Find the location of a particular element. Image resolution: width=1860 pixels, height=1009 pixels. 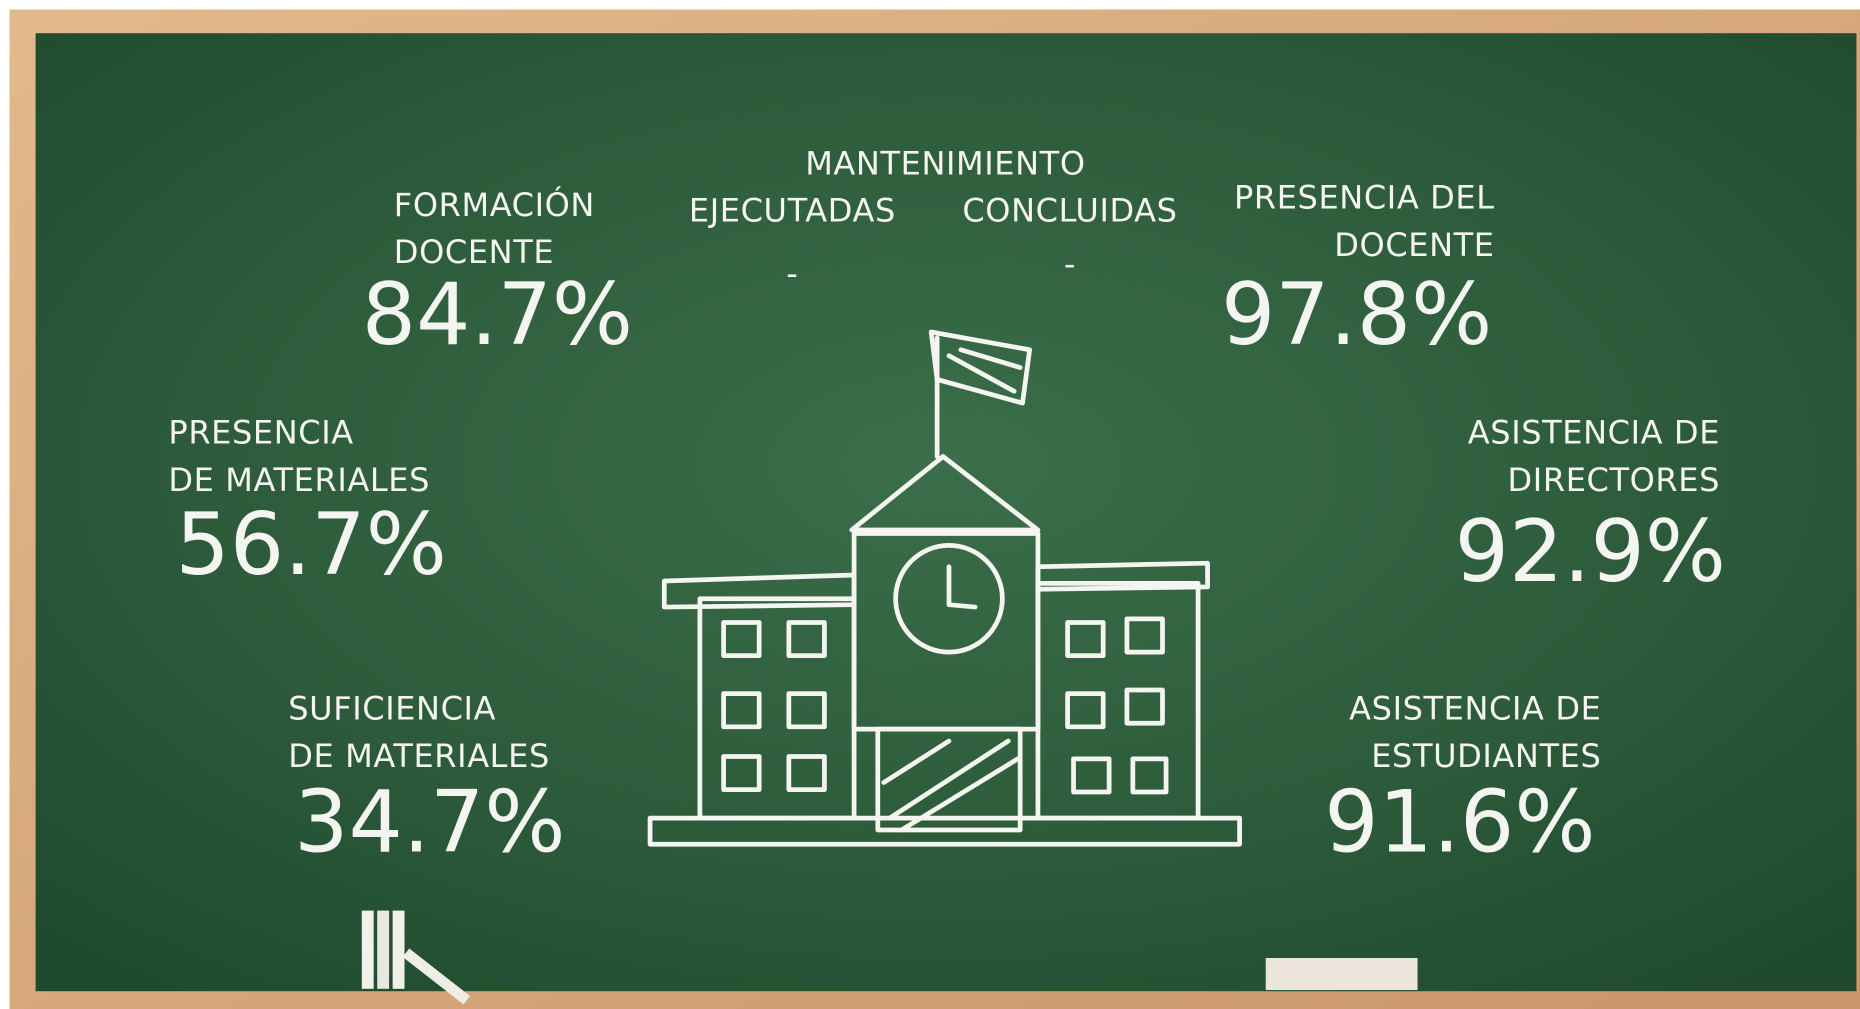

metric-label: PRESENCIA DEL is located at coordinates (1364, 198).